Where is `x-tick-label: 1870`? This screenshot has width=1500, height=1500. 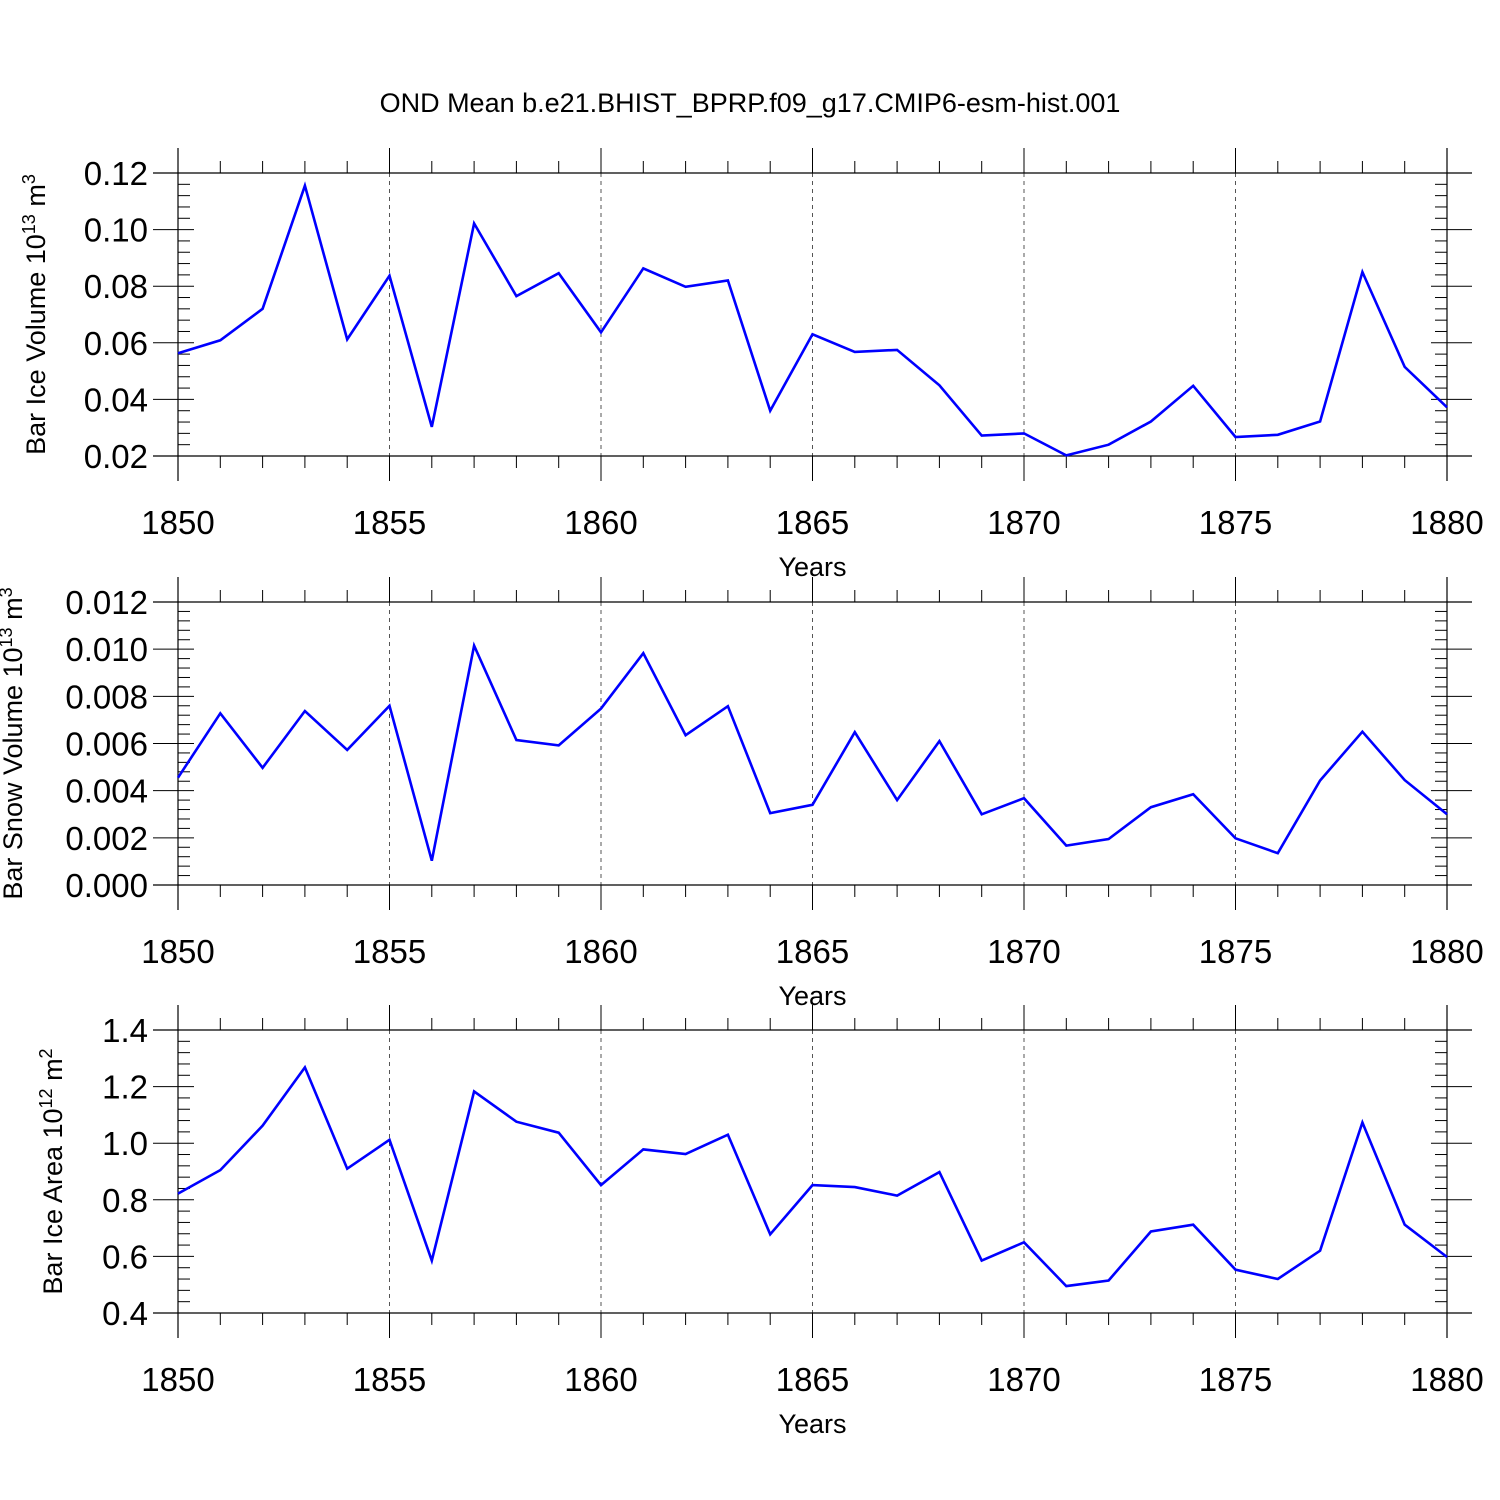
x-tick-label: 1870 is located at coordinates (1023, 522).